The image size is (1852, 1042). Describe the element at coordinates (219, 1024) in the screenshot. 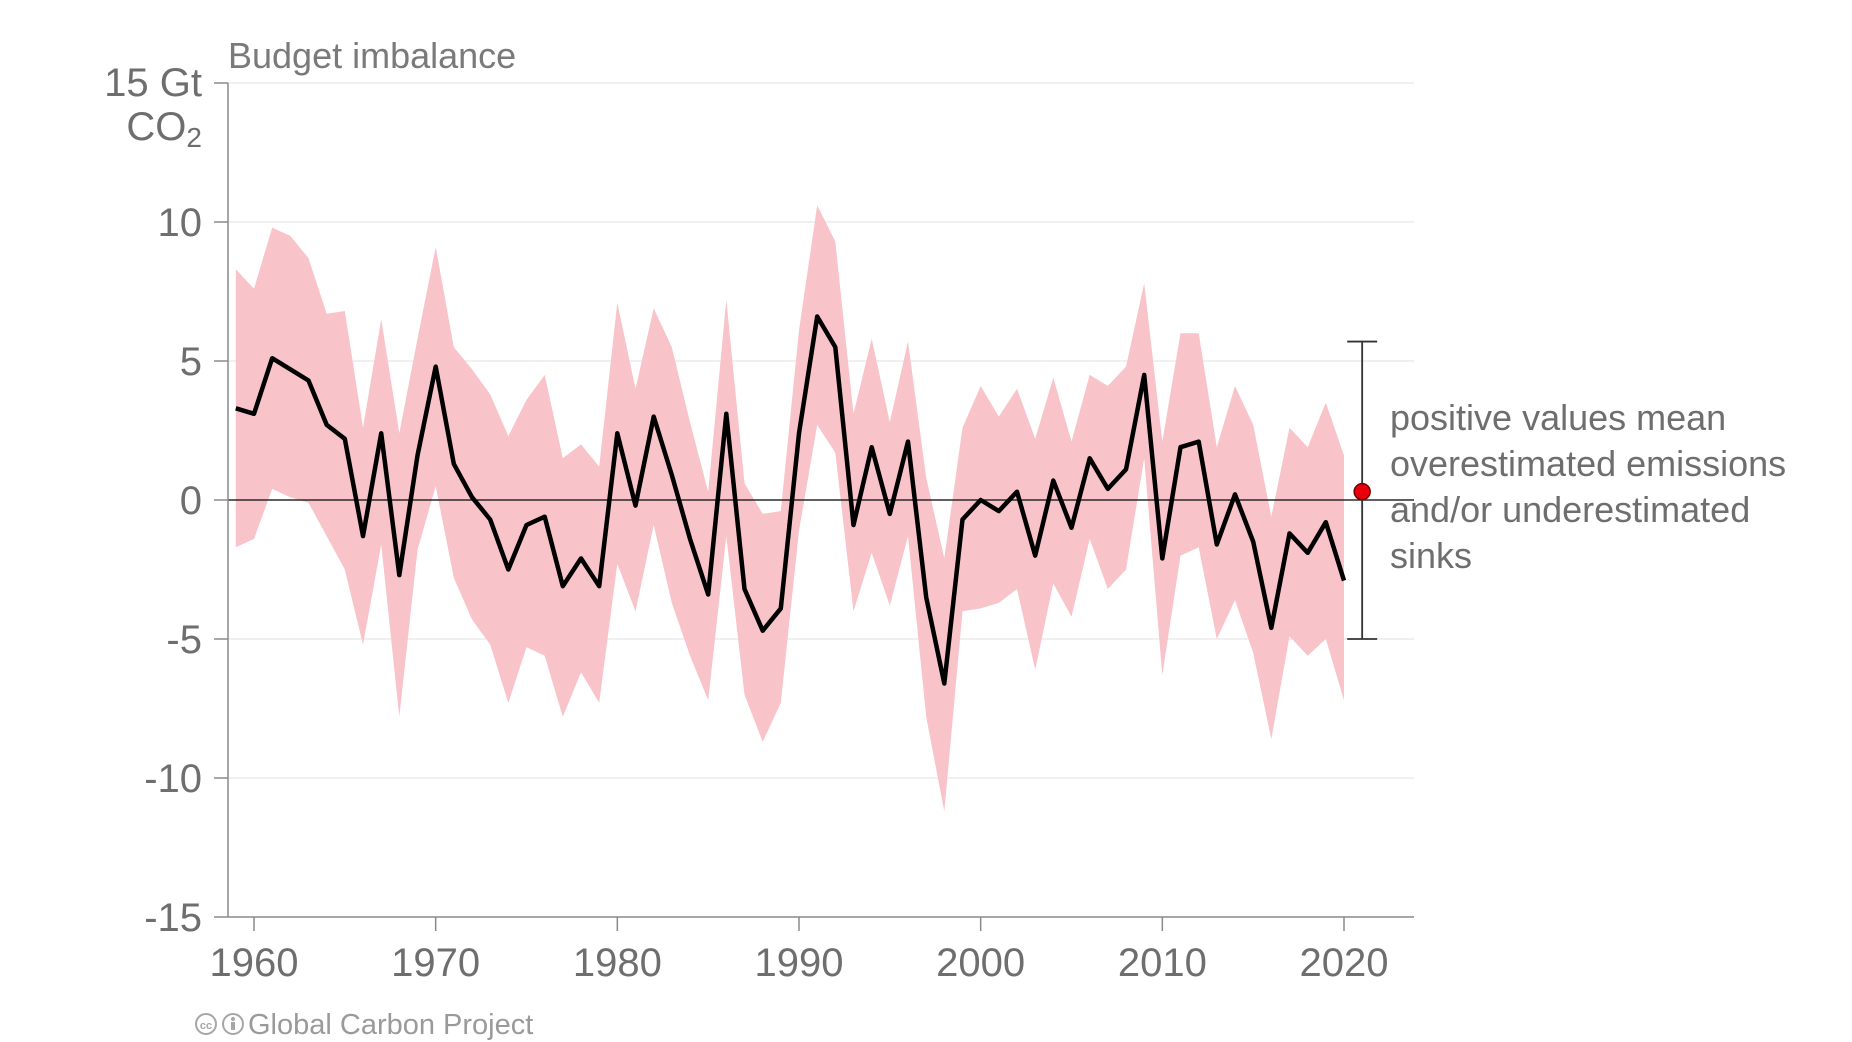

I see `creative-commons-by-icon: cc` at that location.